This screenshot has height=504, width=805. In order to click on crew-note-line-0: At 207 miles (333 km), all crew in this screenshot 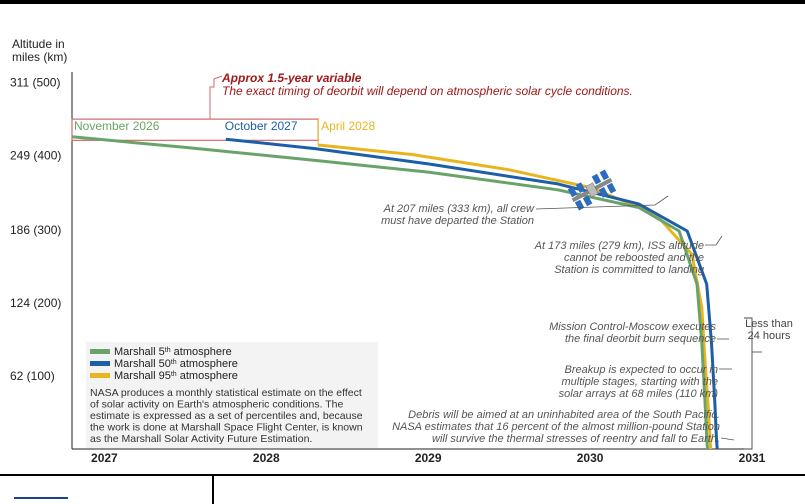, I will do `click(459, 209)`.